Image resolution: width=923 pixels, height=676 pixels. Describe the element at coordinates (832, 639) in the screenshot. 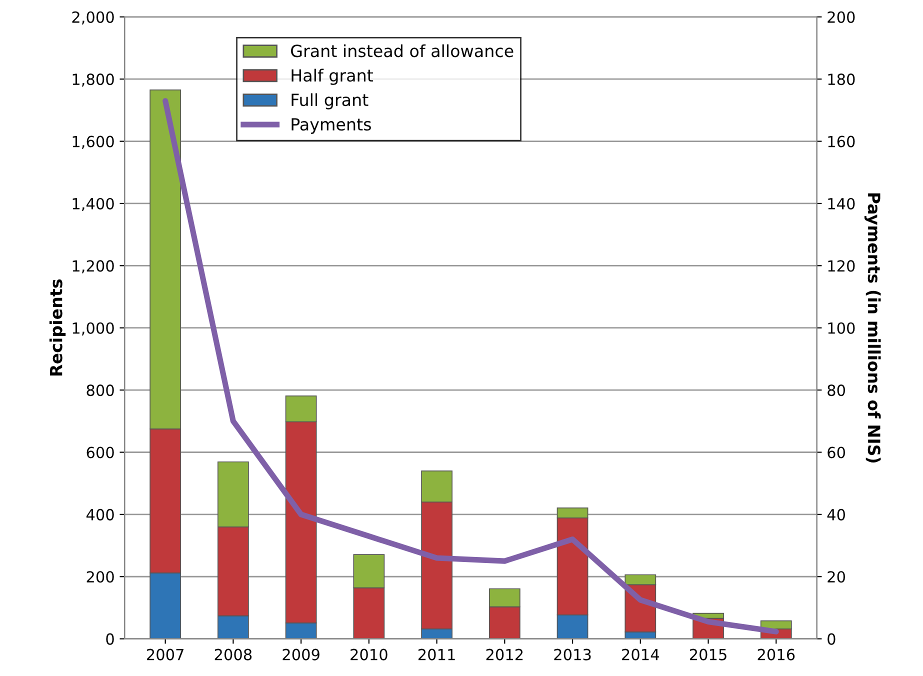

I see `y2-tick-label: 0` at that location.